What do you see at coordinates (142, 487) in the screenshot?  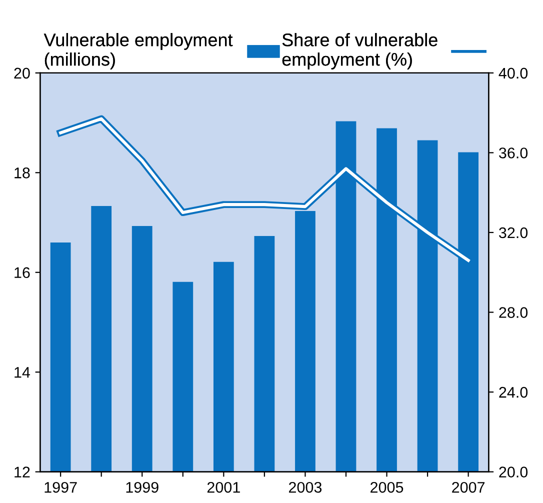 I see `x-tick-label: 1999` at bounding box center [142, 487].